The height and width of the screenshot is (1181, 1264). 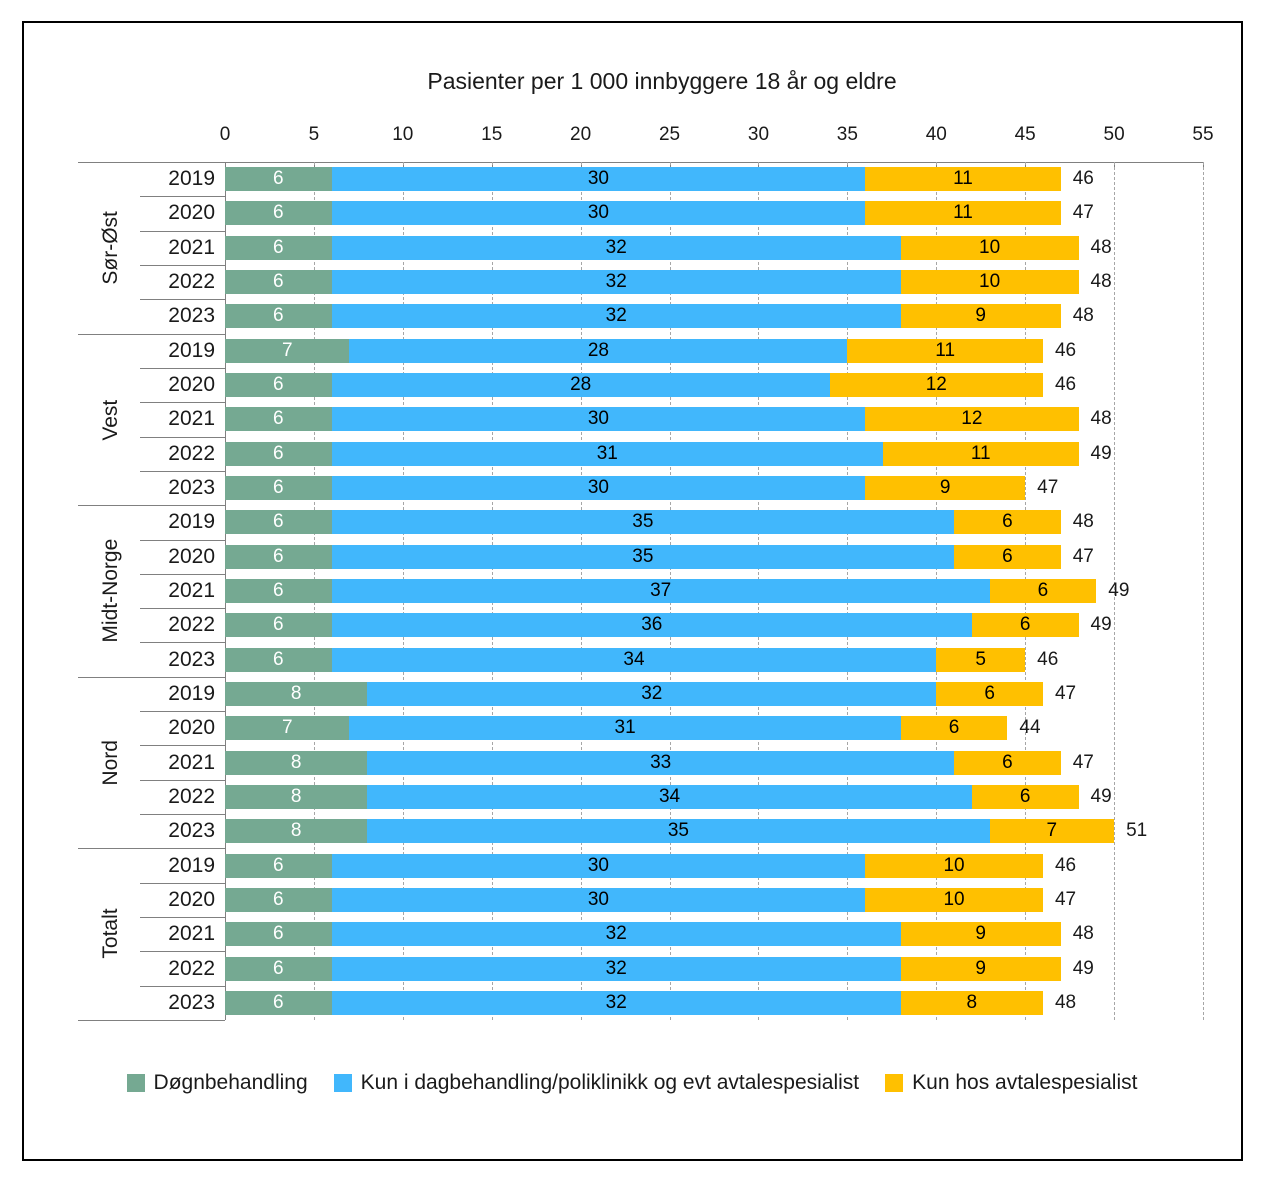 What do you see at coordinates (230, 1082) in the screenshot?
I see `legend-label: Døgnbehandling` at bounding box center [230, 1082].